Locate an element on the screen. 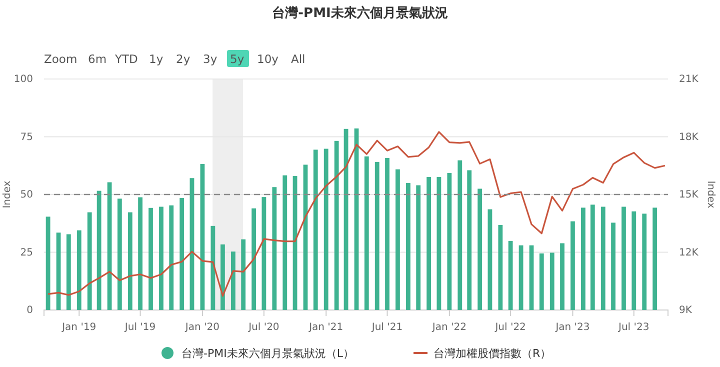  y2-tick-label: 18K is located at coordinates (689, 137).